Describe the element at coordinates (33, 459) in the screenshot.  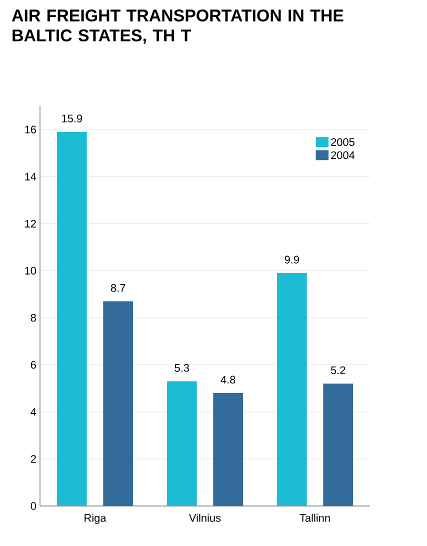
I see `y-tick-label: 2` at that location.